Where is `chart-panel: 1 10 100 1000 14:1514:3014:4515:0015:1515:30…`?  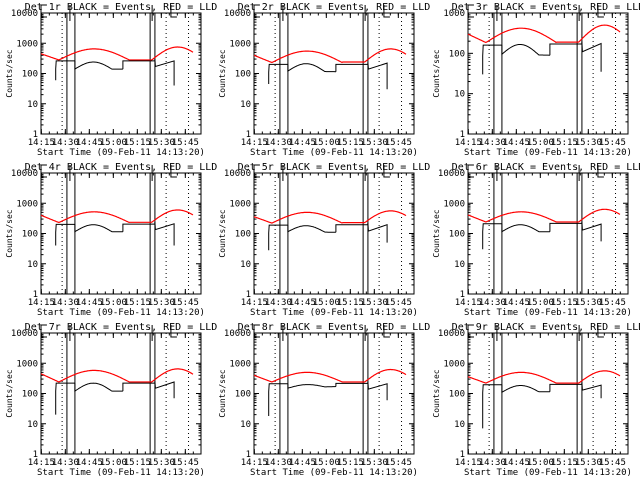 chart-panel: 1 10 100 1000 14:1514:3014:4515:0015:1515:30… is located at coordinates (536, 80).